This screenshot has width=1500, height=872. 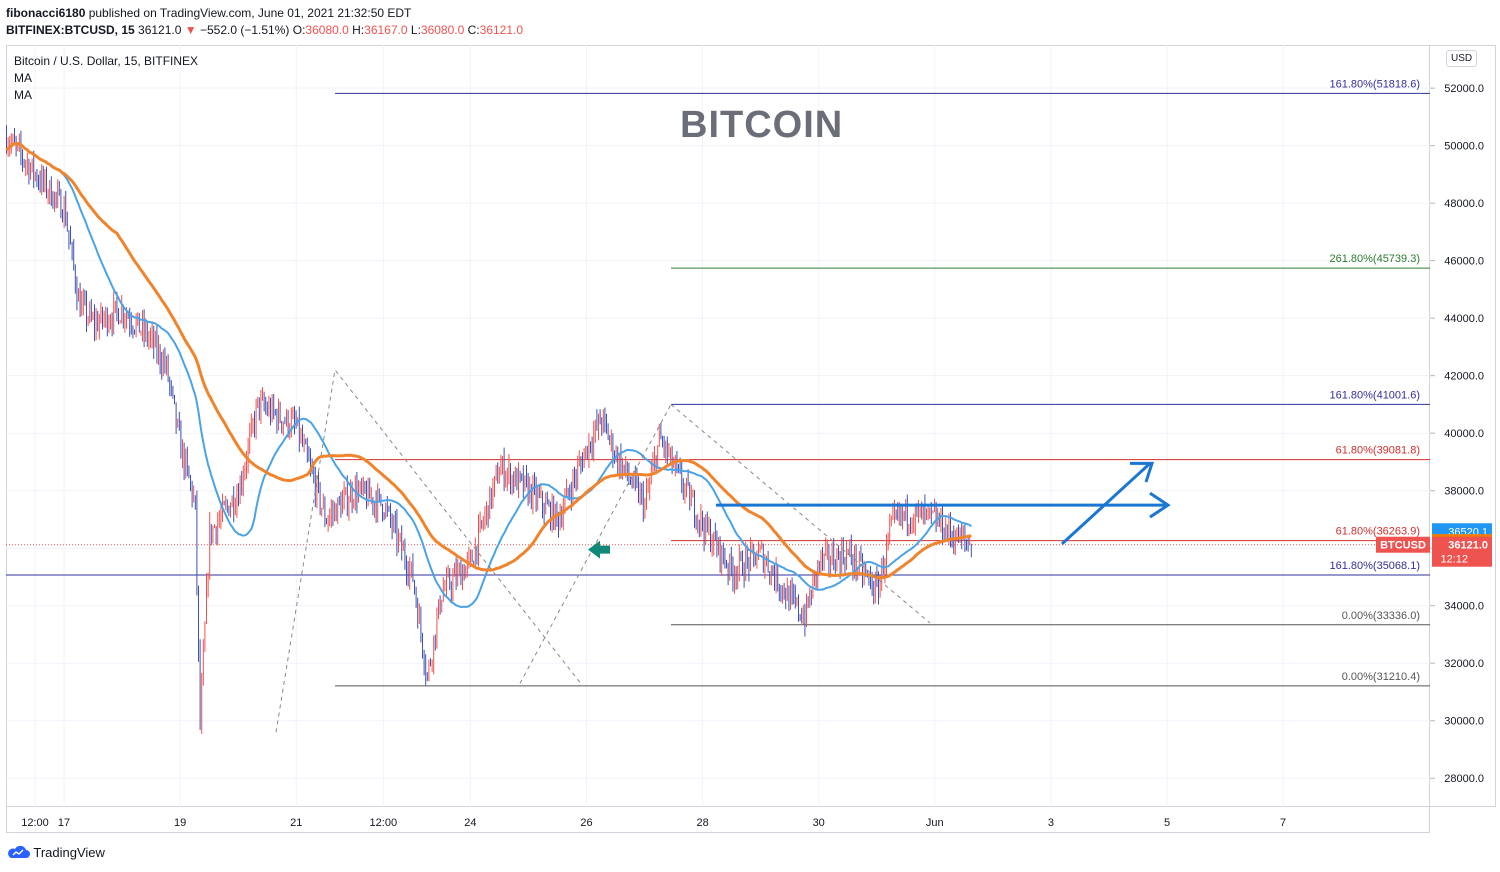 What do you see at coordinates (1468, 546) in the screenshot?
I see `last-price-text: 36121.0` at bounding box center [1468, 546].